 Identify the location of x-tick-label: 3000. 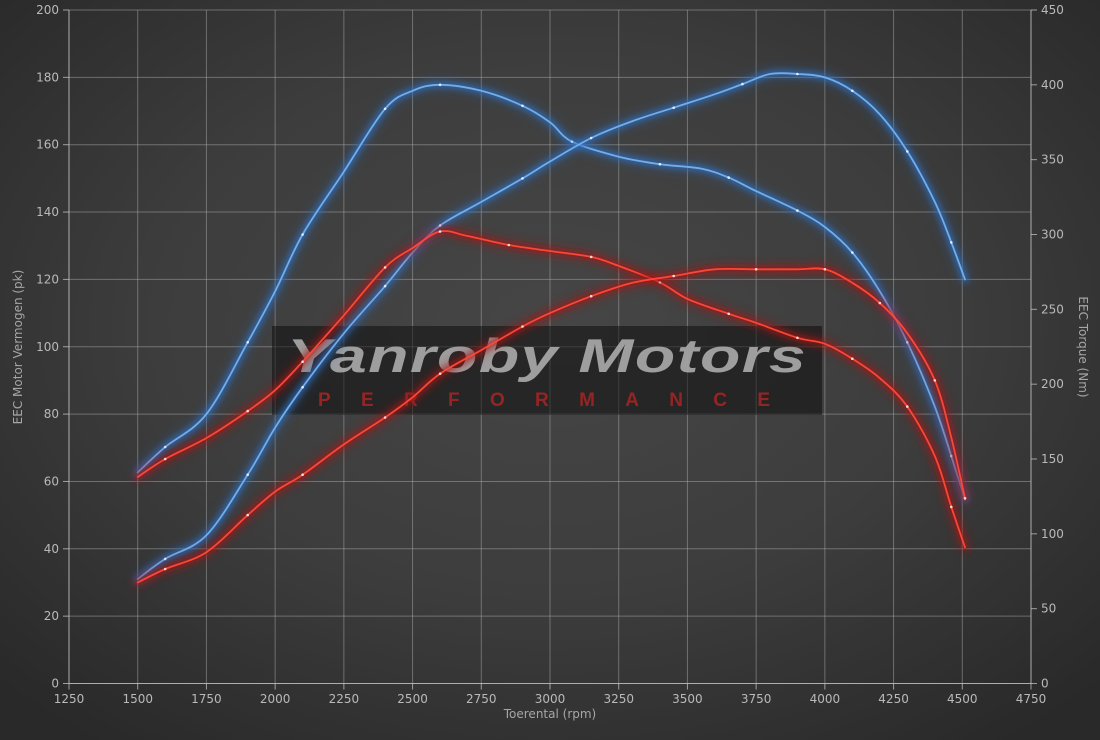
(550, 699).